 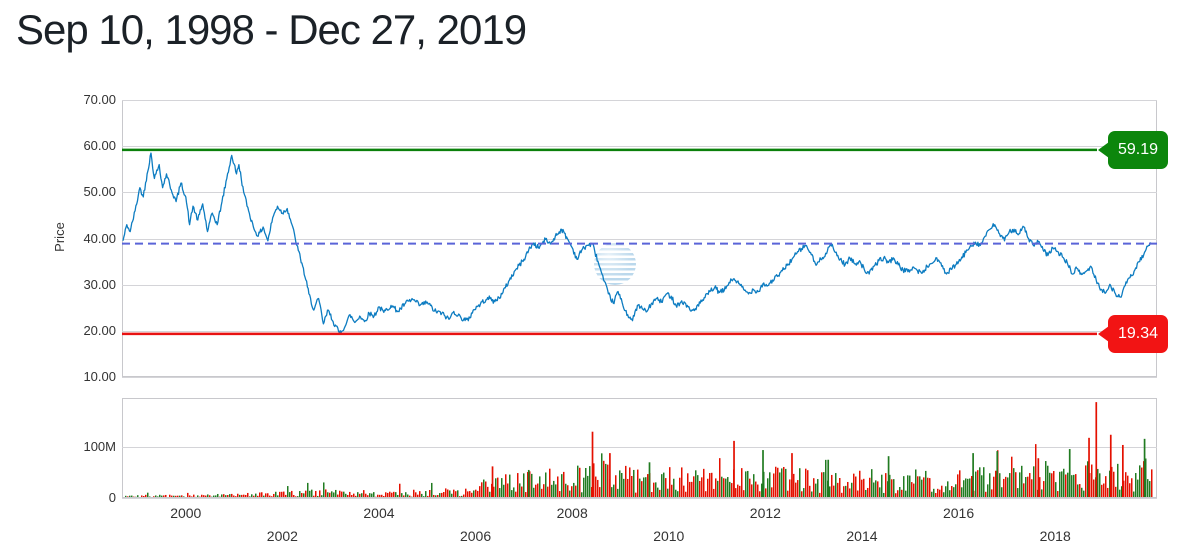 I want to click on low-price-badge: 19.34, so click(x=1133, y=333).